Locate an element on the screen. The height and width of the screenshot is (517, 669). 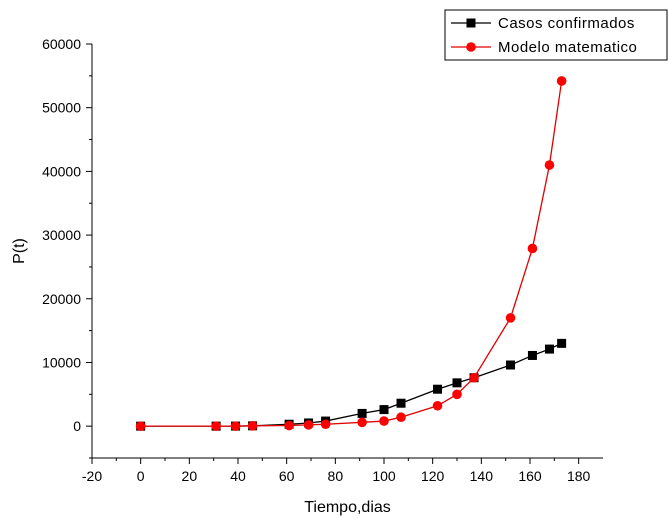
y-tick-label: 50000 is located at coordinates (61, 108).